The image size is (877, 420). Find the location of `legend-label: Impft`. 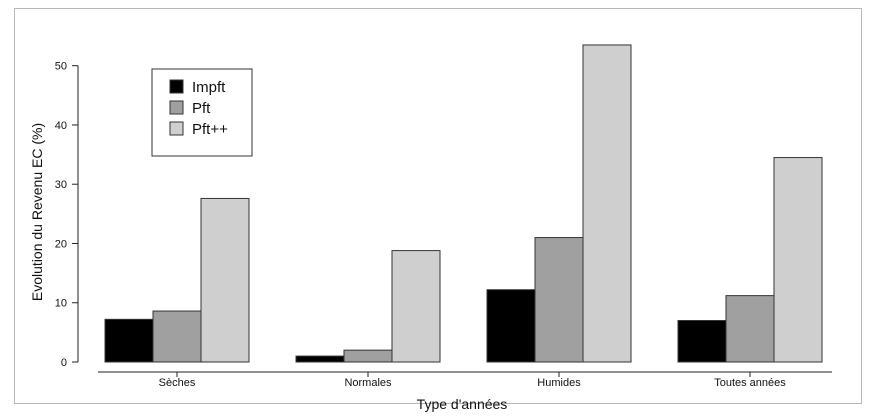

legend-label: Impft is located at coordinates (209, 87).